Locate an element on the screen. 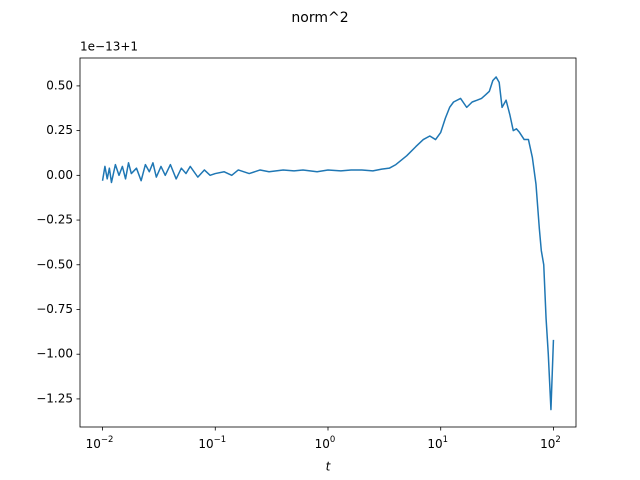 The height and width of the screenshot is (480, 640). x-tick-exponent: 1 is located at coordinates (445, 440).